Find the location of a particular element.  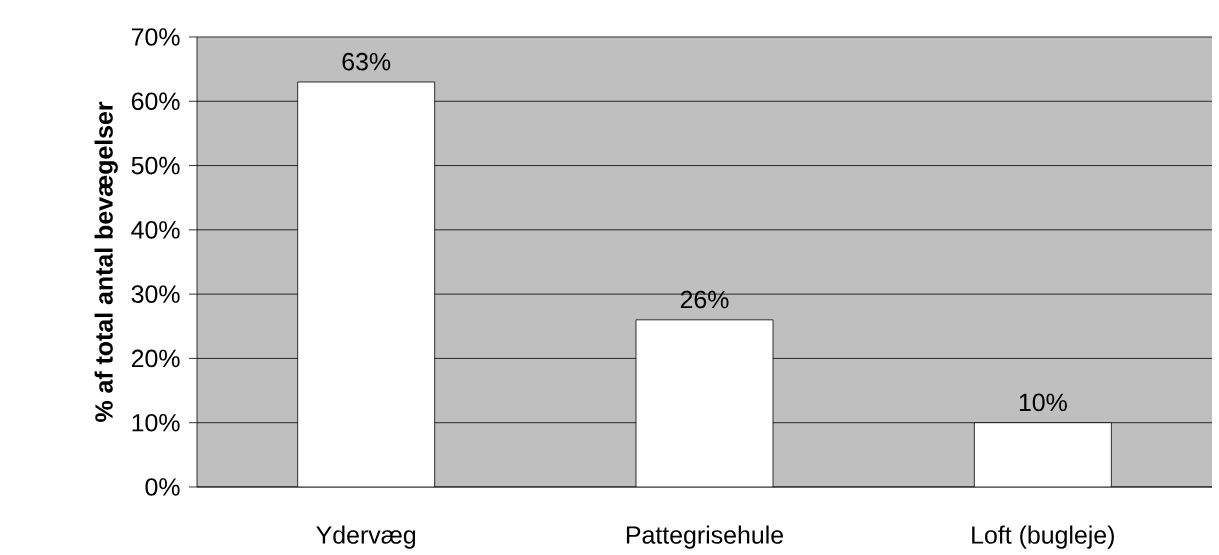

y-tick-label: 50% is located at coordinates (155, 165).